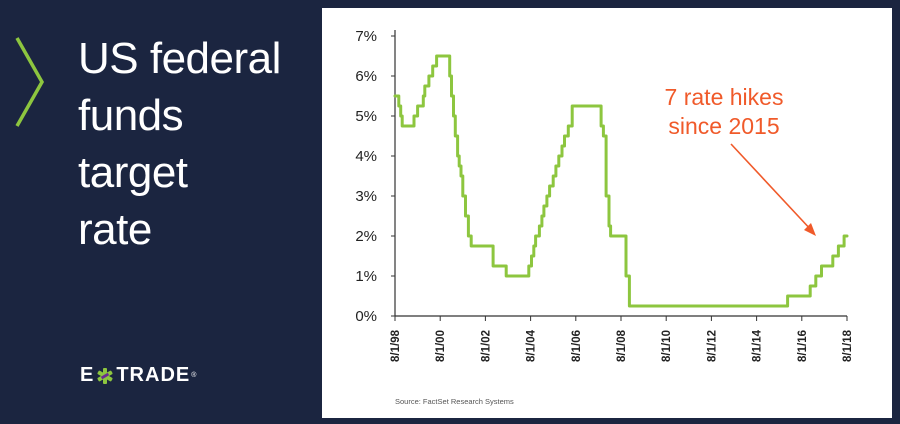  I want to click on annotation-arrow-head, so click(810, 229).